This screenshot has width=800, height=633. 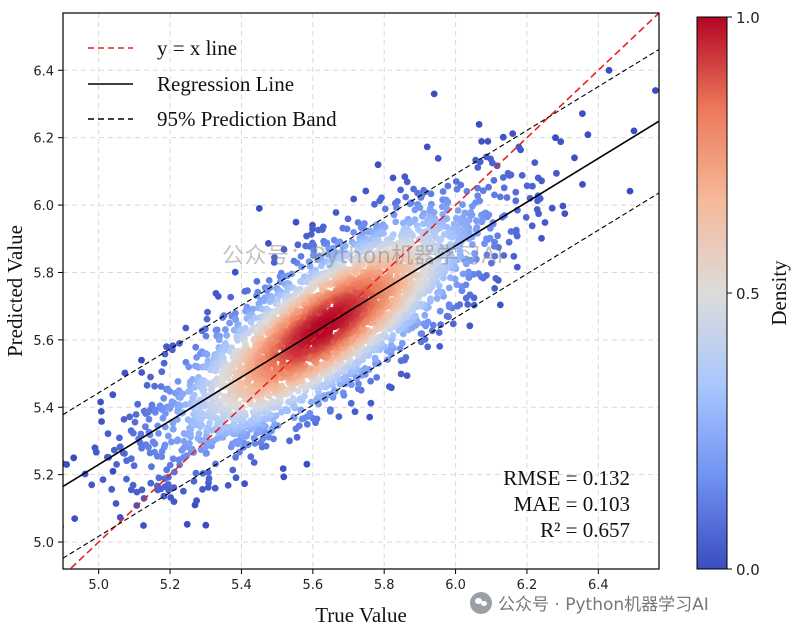 What do you see at coordinates (43, 71) in the screenshot?
I see `y-tick-label: 6.4` at bounding box center [43, 71].